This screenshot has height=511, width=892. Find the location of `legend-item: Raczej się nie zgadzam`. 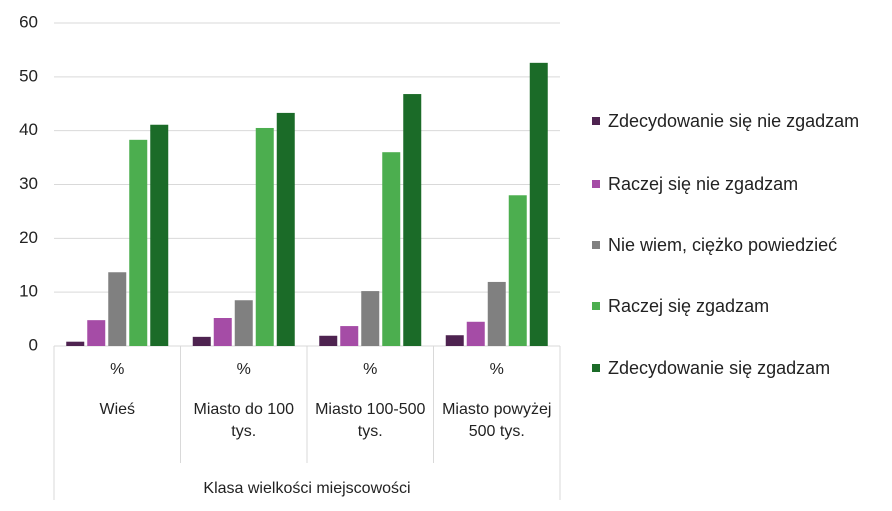

legend-item: Raczej się nie zgadzam is located at coordinates (742, 184).